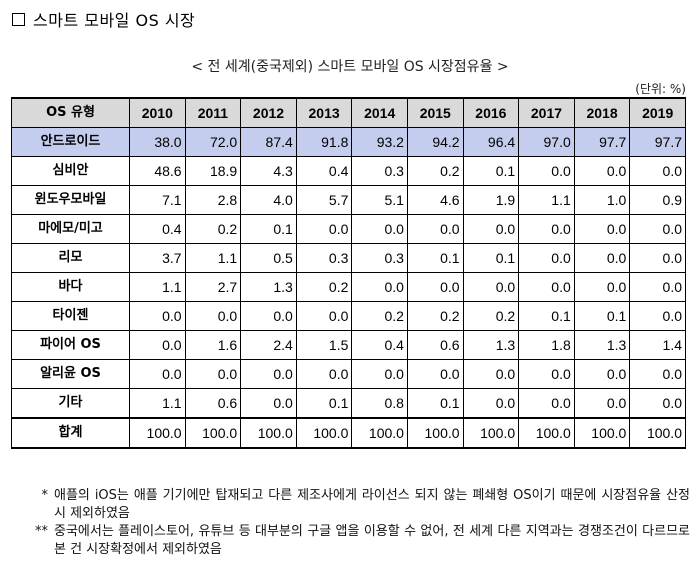 This screenshot has height=581, width=700. I want to click on value-cell: 0.8, so click(379, 403).